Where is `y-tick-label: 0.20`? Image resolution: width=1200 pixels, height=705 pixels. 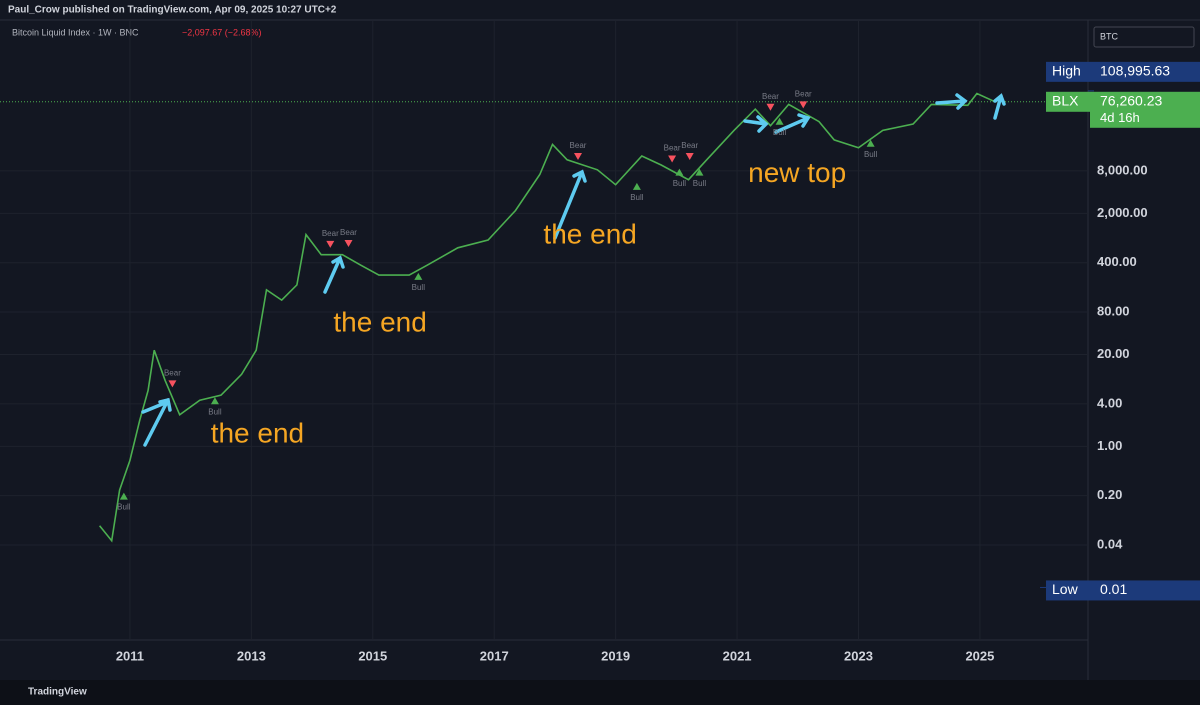 y-tick-label: 0.20 is located at coordinates (1109, 494).